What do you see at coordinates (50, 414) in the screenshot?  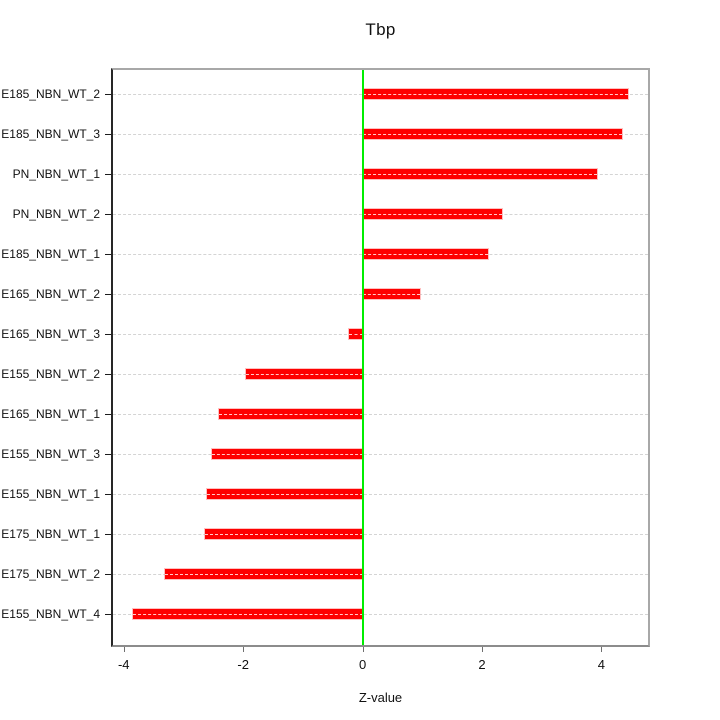 I see `y-axis-label: E165_NBN_WT_1` at bounding box center [50, 414].